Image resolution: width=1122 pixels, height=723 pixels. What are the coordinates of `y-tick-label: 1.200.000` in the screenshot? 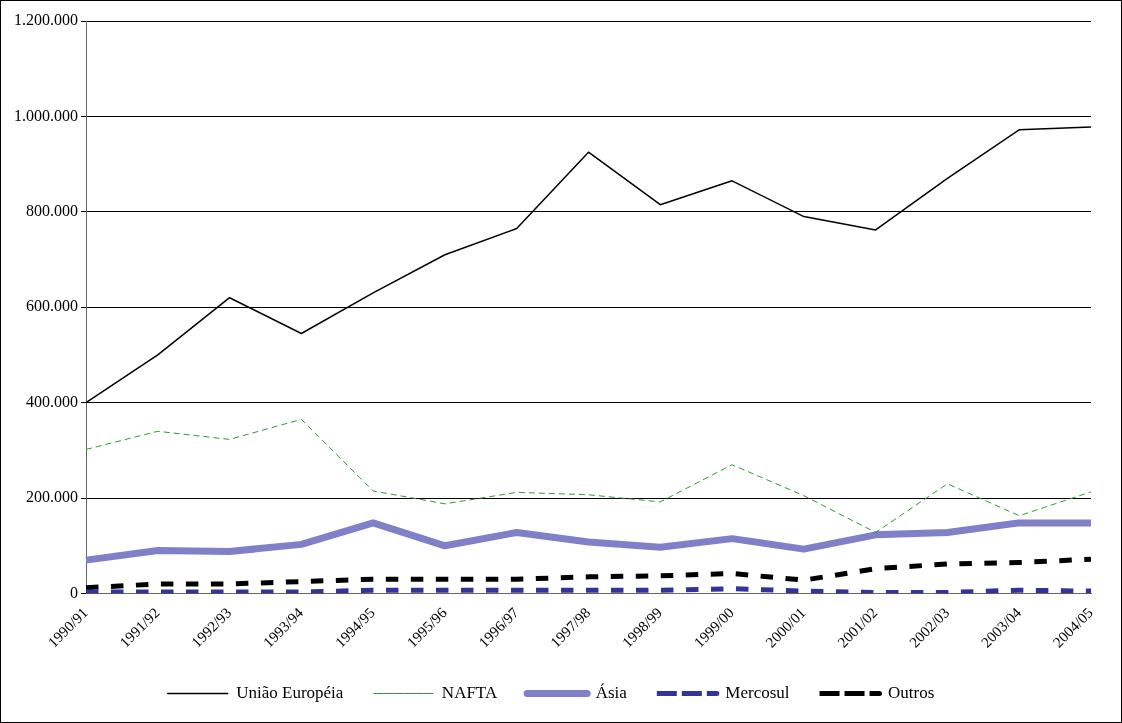 It's located at (46, 20).